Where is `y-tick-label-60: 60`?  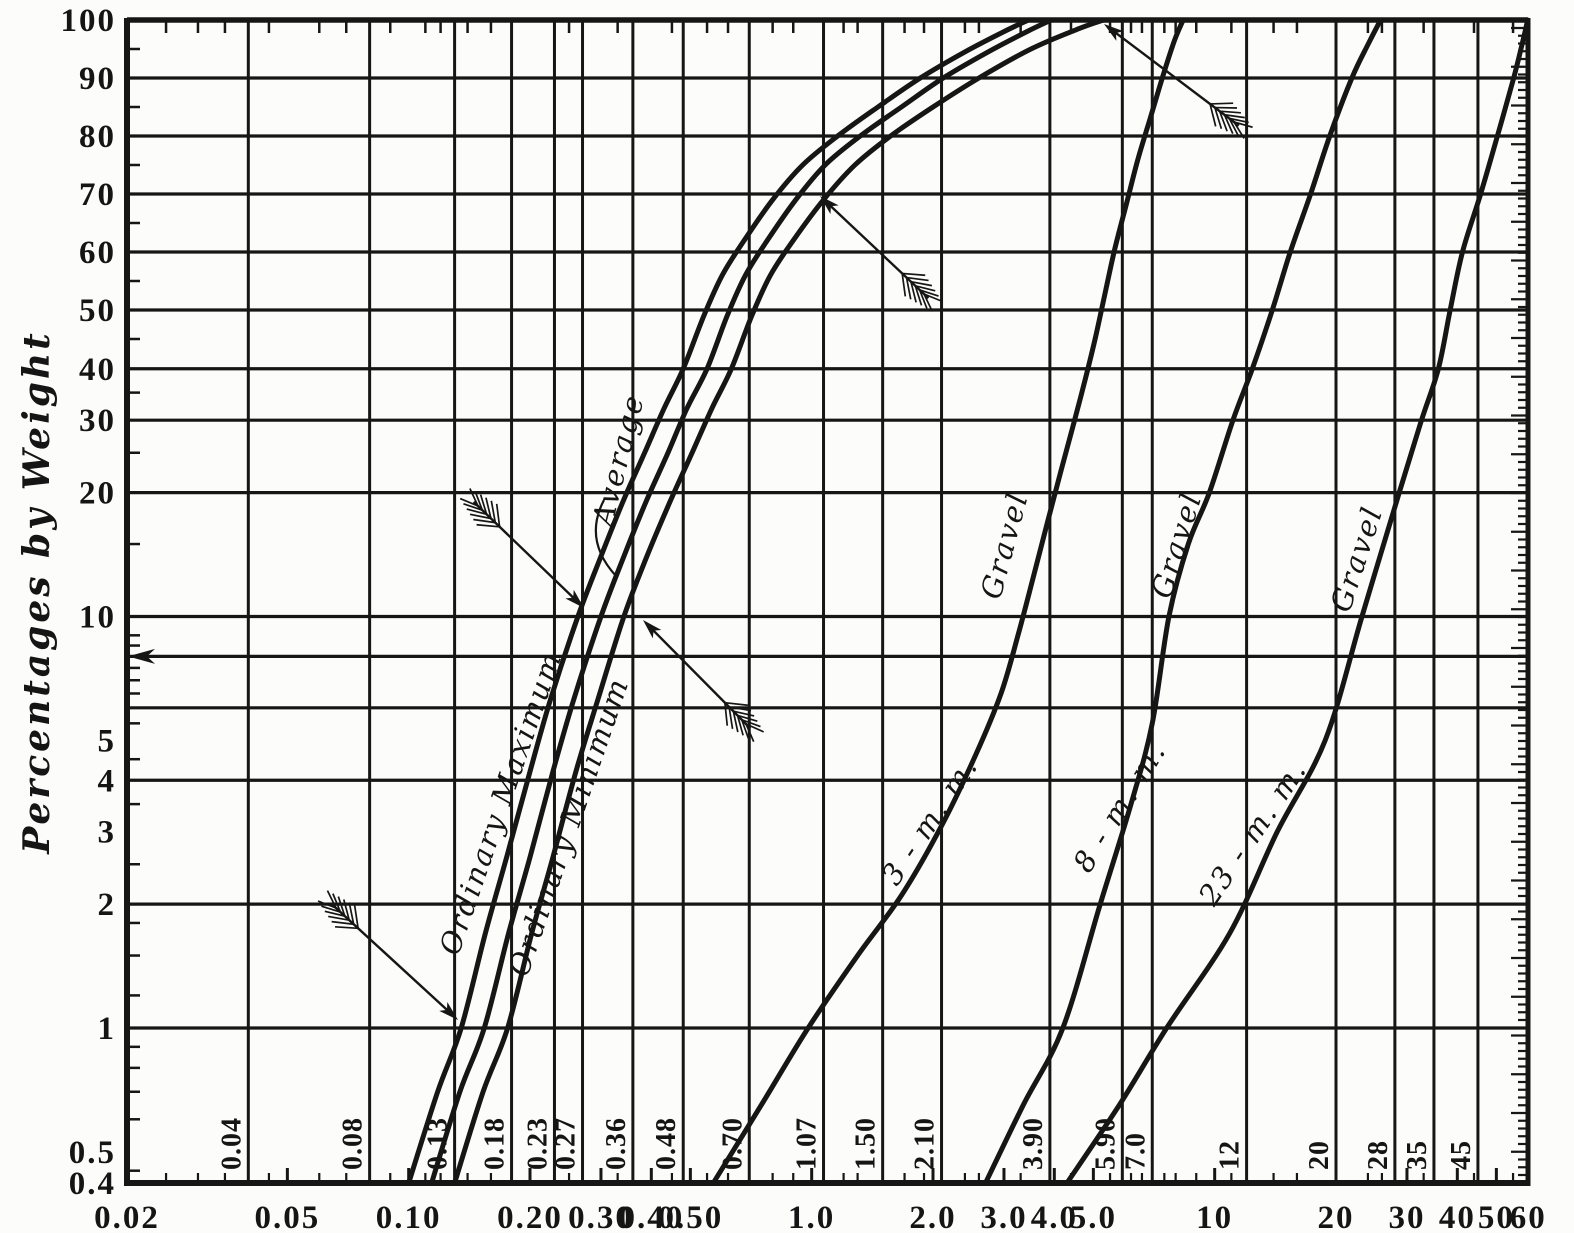 y-tick-label-60: 60 is located at coordinates (97, 253).